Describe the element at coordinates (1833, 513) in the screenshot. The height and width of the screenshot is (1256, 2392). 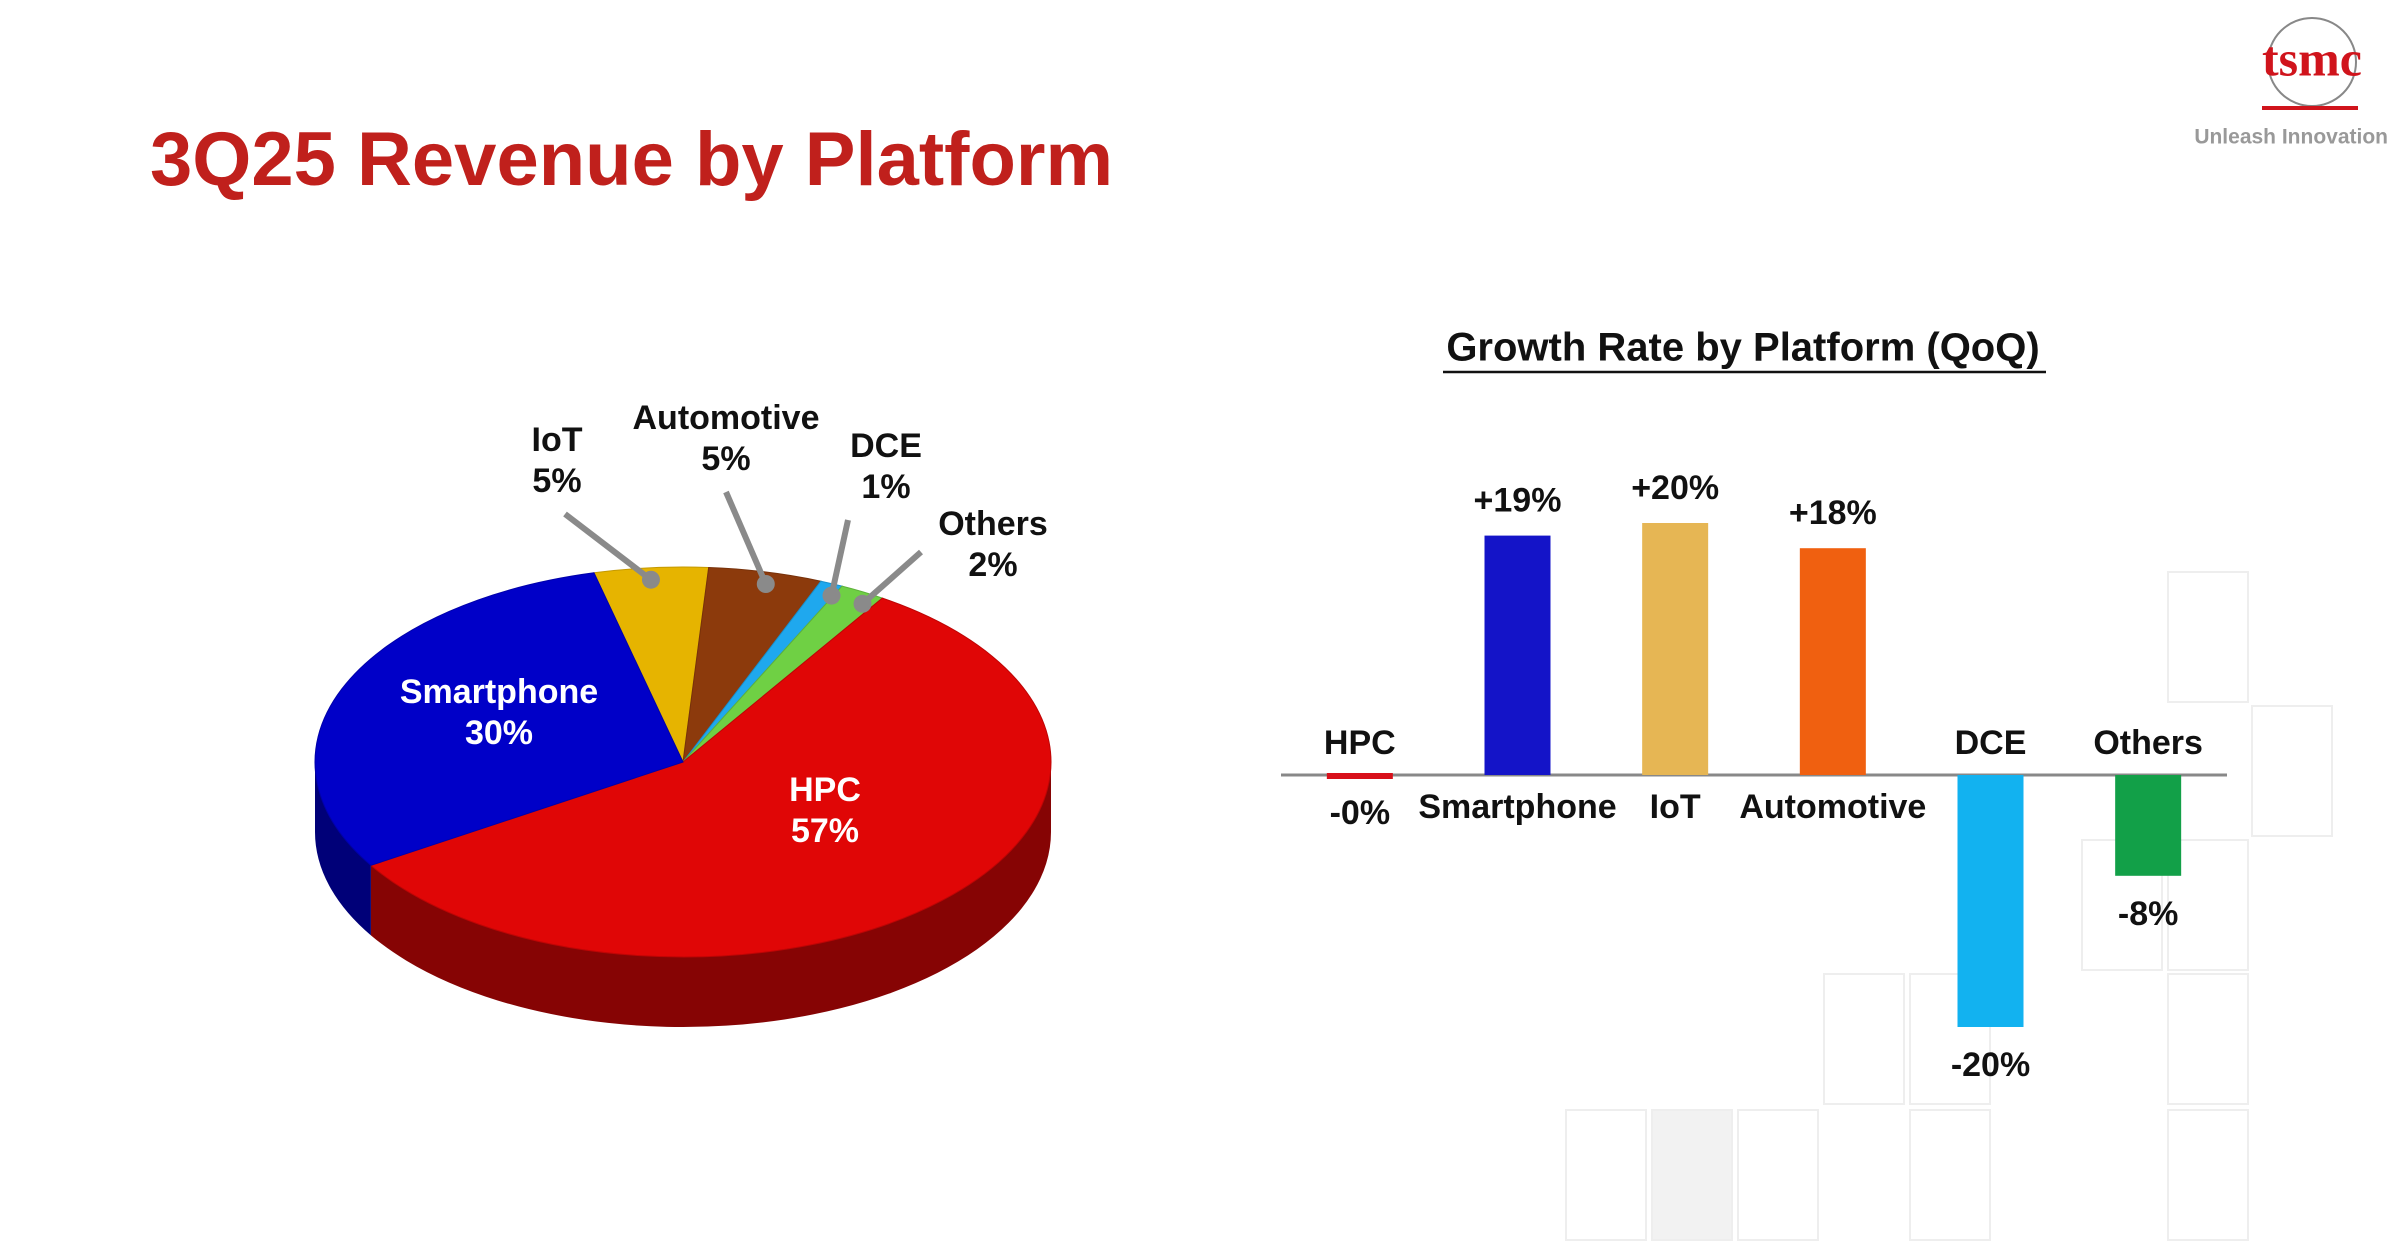
I see `bar-value-label: +18%` at that location.